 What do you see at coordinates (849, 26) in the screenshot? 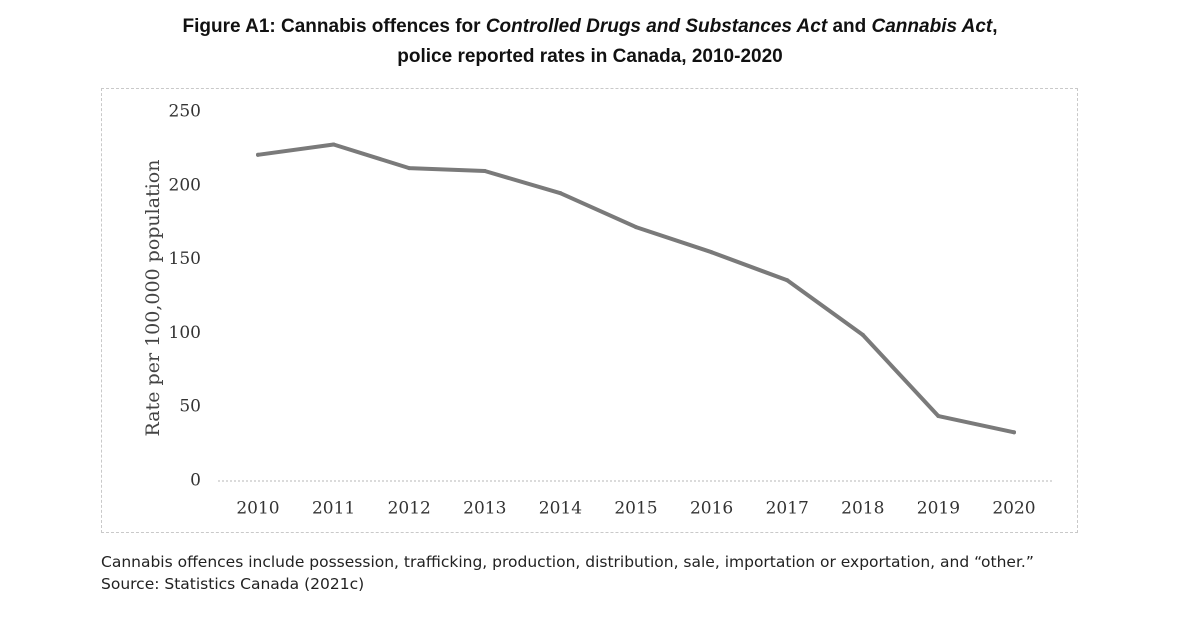
I see `title-text-2: and` at bounding box center [849, 26].